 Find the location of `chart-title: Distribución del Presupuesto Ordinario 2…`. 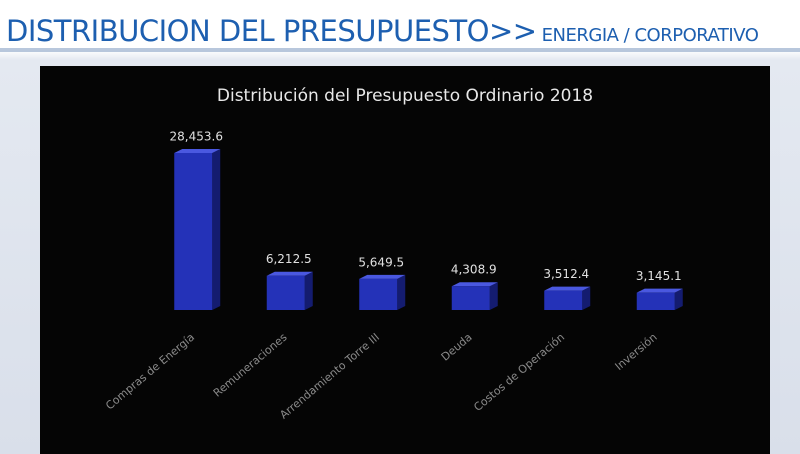

chart-title: Distribución del Presupuesto Ordinario 2… is located at coordinates (405, 96).